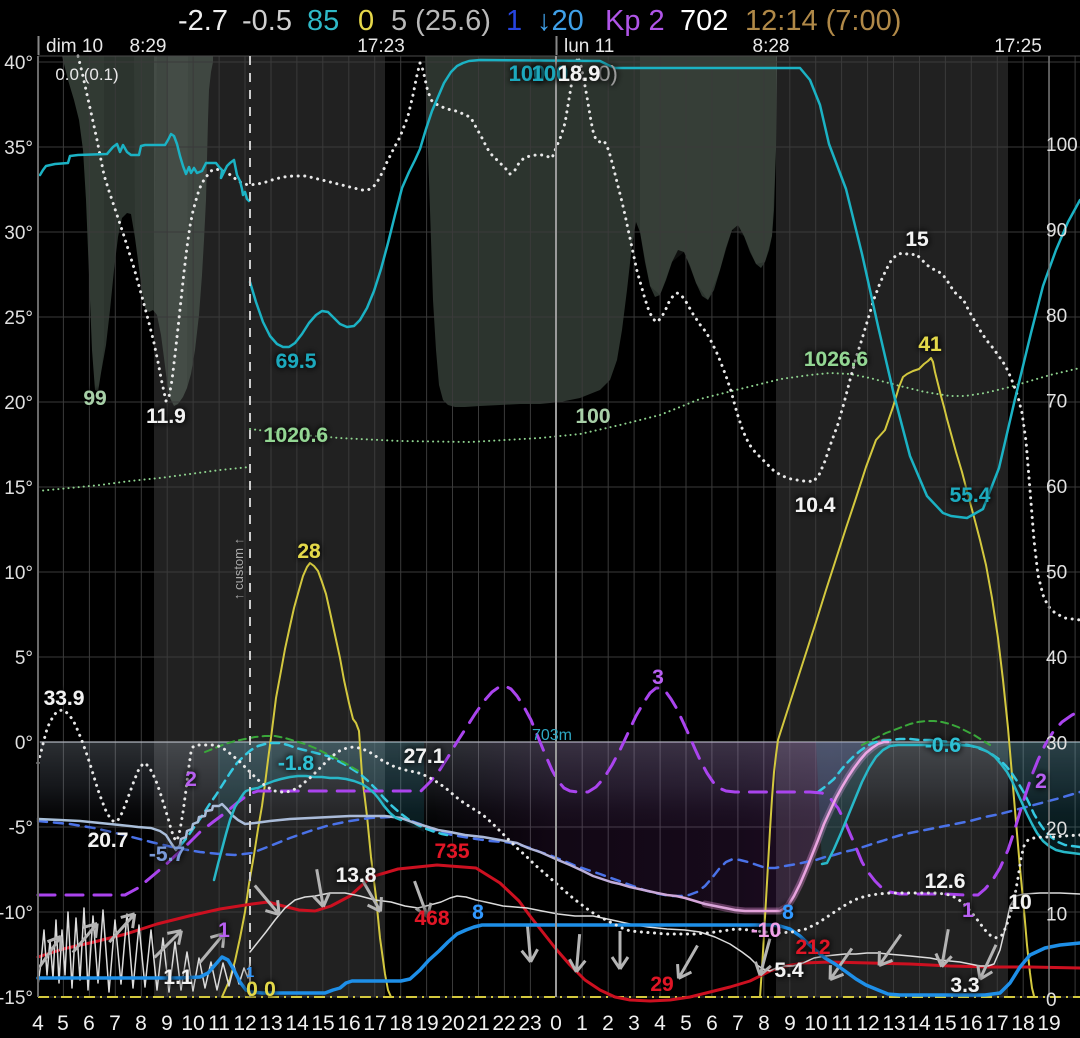  Describe the element at coordinates (608, 73) in the screenshot. I see `svg-text: 0)` at that location.